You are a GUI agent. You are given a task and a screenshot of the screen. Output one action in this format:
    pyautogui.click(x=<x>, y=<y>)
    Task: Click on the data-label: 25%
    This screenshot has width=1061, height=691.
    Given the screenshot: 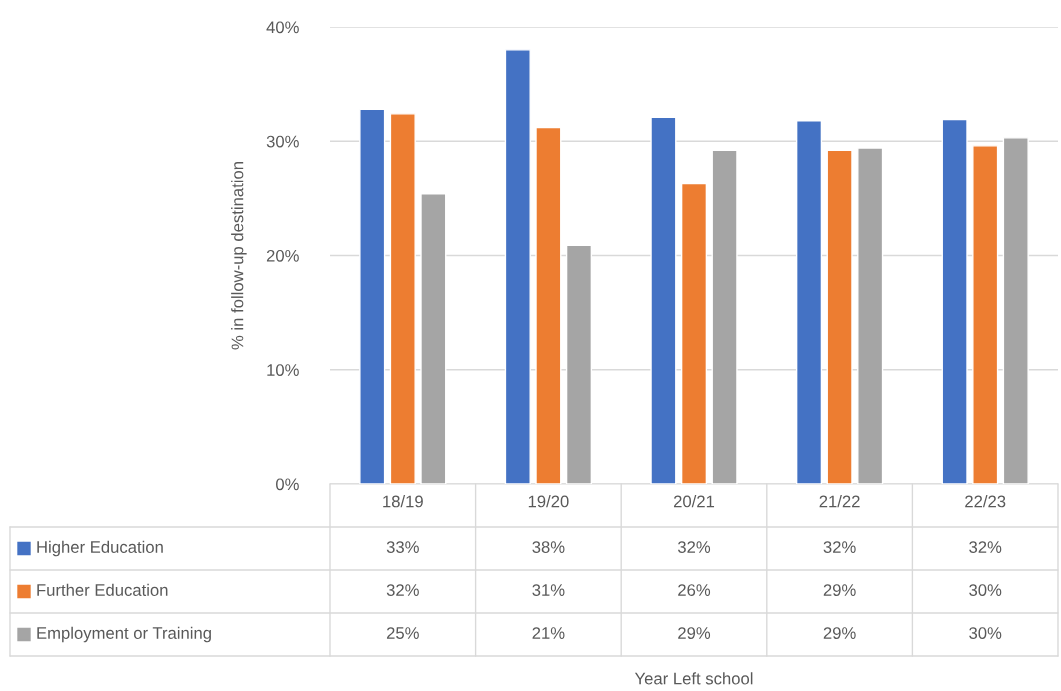 What is the action you would take?
    pyautogui.click(x=402, y=633)
    